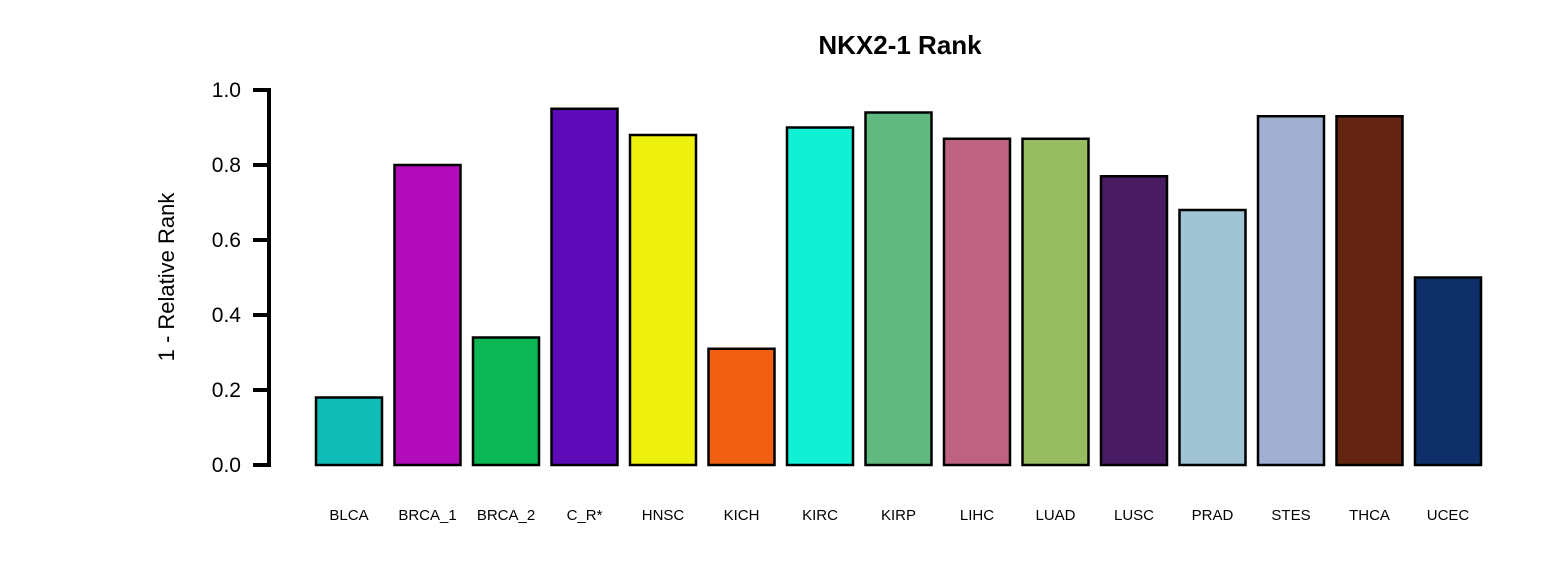 This screenshot has height=586, width=1560. I want to click on x-tick-label: PRAD, so click(1213, 515).